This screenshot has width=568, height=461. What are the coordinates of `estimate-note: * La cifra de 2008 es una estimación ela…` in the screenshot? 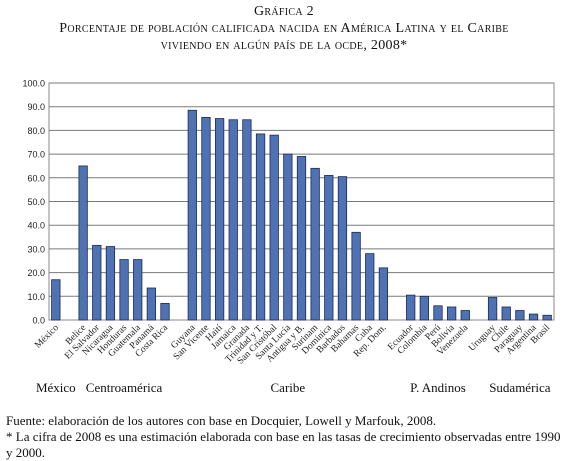 It's located at (283, 444).